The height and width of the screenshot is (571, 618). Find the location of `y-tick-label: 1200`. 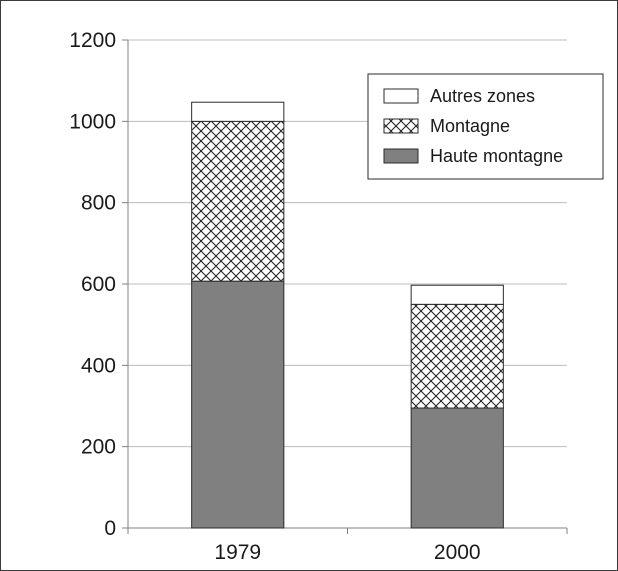

y-tick-label: 1200 is located at coordinates (92, 40).